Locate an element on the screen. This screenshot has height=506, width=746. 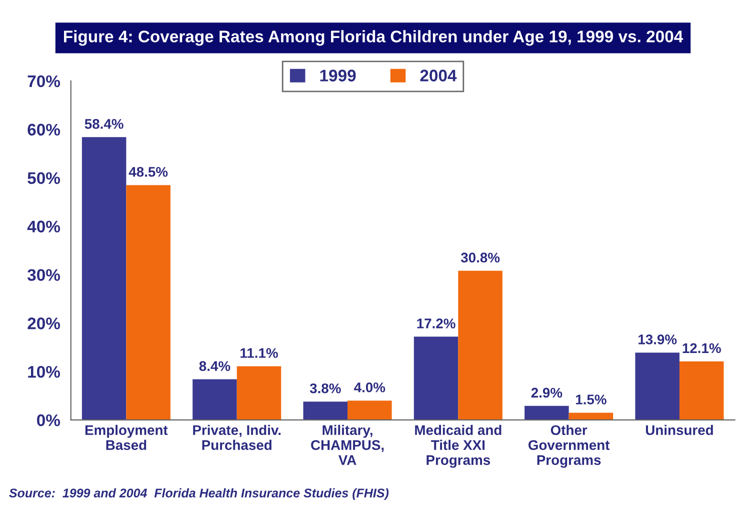
data-label: 58.4% is located at coordinates (104, 124).